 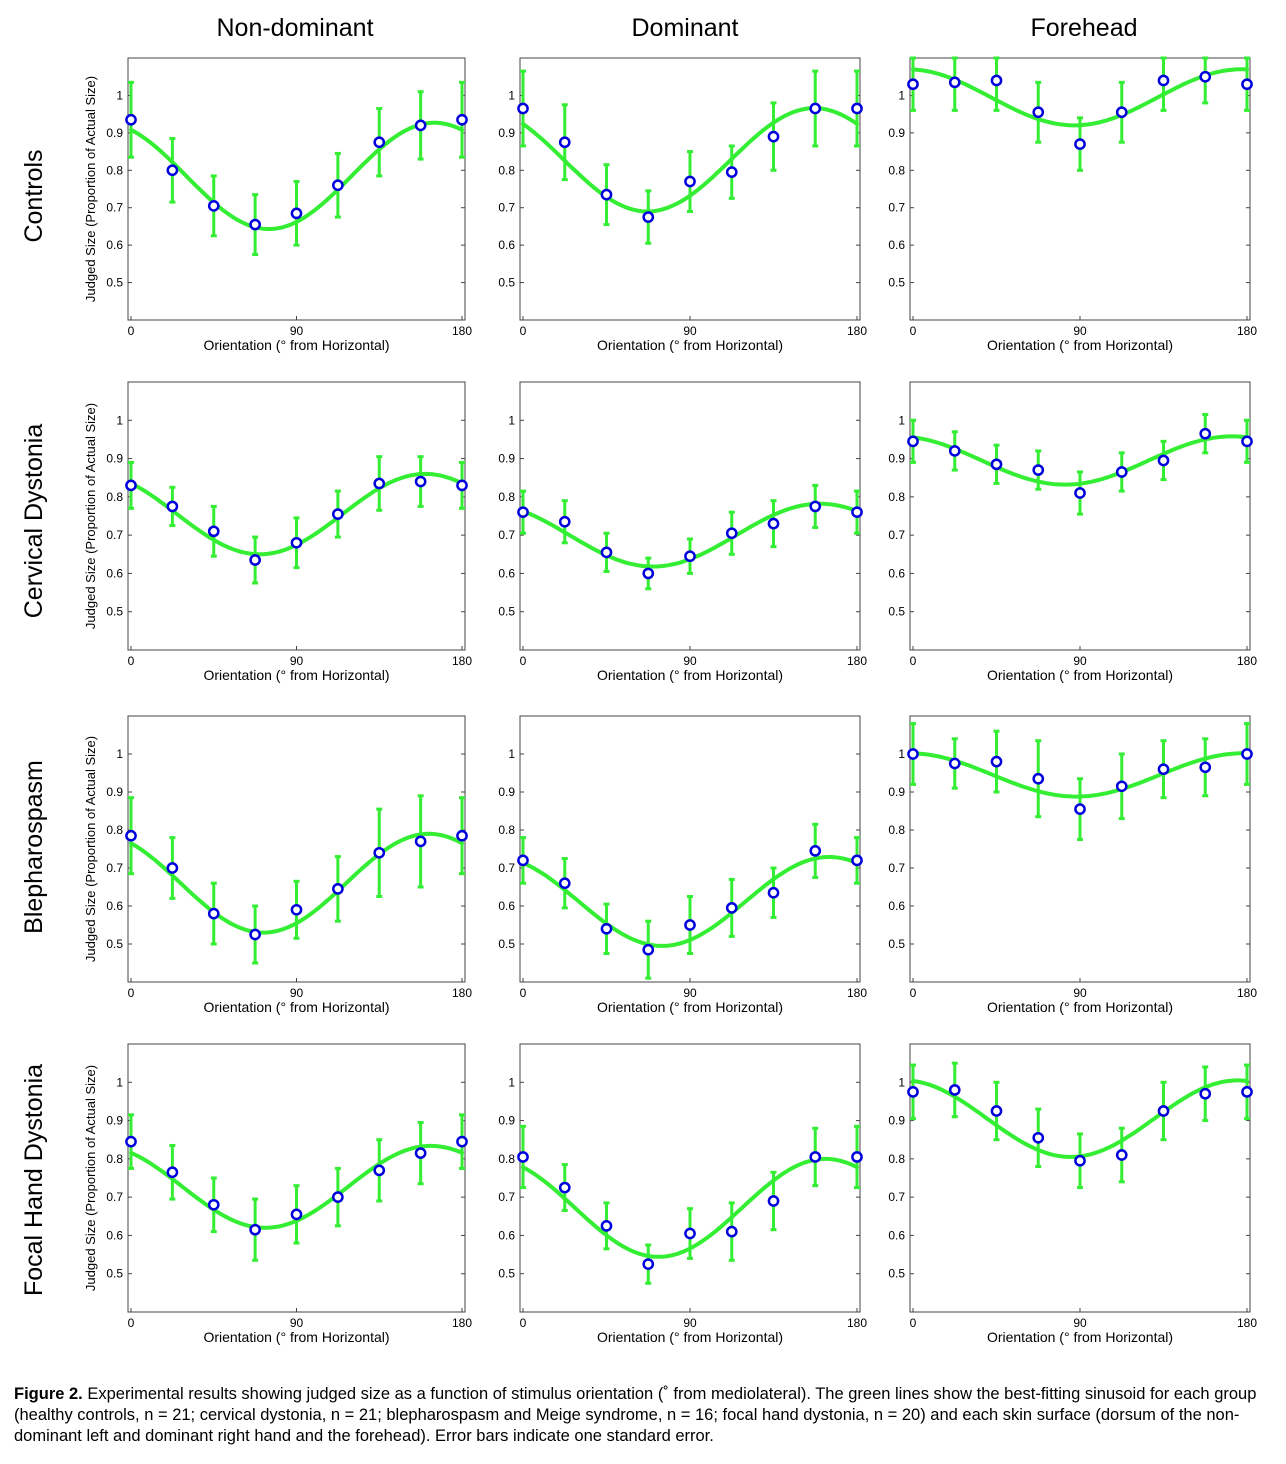 What do you see at coordinates (506, 944) in the screenshot?
I see `y-tick-label: 0.5` at bounding box center [506, 944].